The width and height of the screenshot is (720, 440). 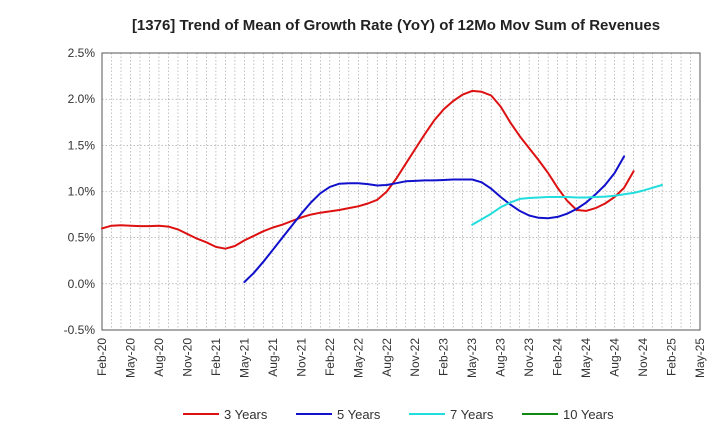 What do you see at coordinates (102, 357) in the screenshot?
I see `x-tick-label: Feb-20` at bounding box center [102, 357].